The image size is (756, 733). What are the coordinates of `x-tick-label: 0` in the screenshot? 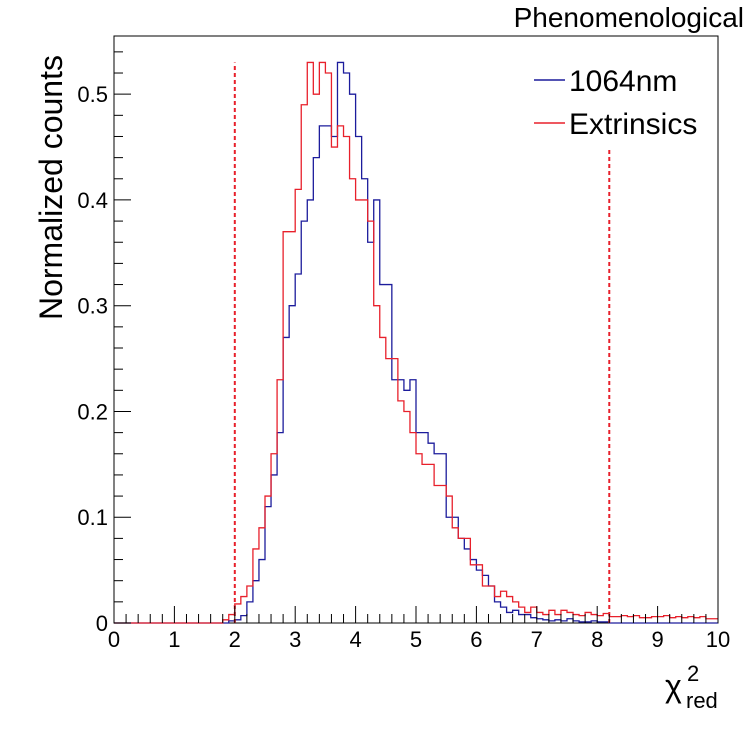 It's located at (114, 639).